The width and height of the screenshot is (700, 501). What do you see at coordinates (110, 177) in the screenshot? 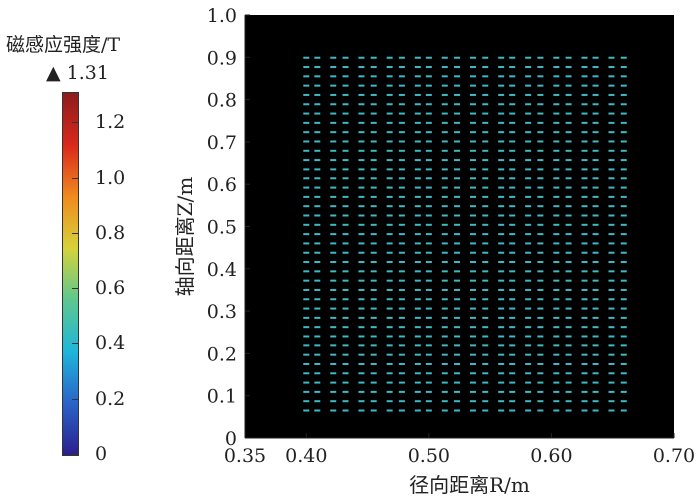
I see `colorbar-tick-label: 1.0` at bounding box center [110, 177].